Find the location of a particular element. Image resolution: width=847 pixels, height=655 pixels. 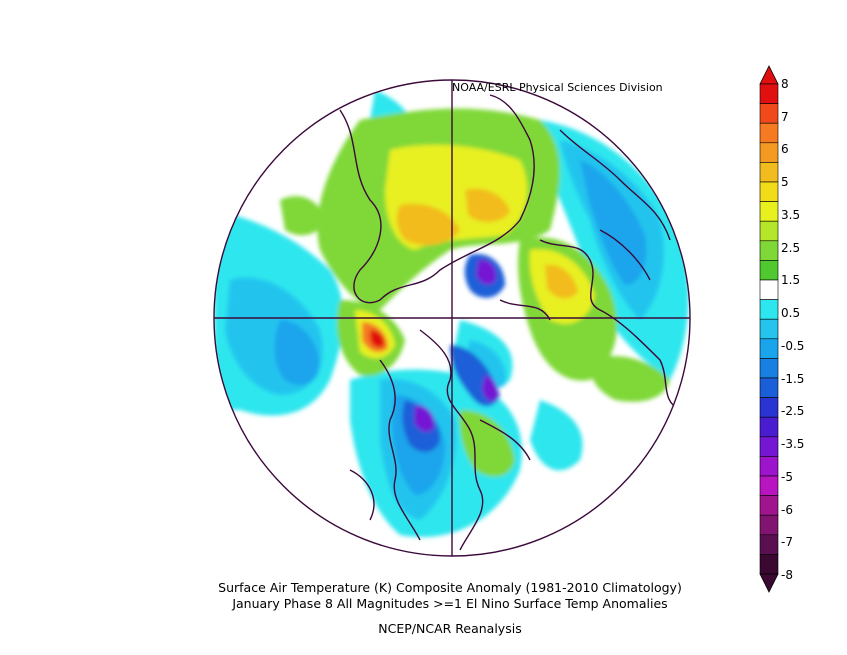

colorbar-tick-label: -7 is located at coordinates (787, 542).